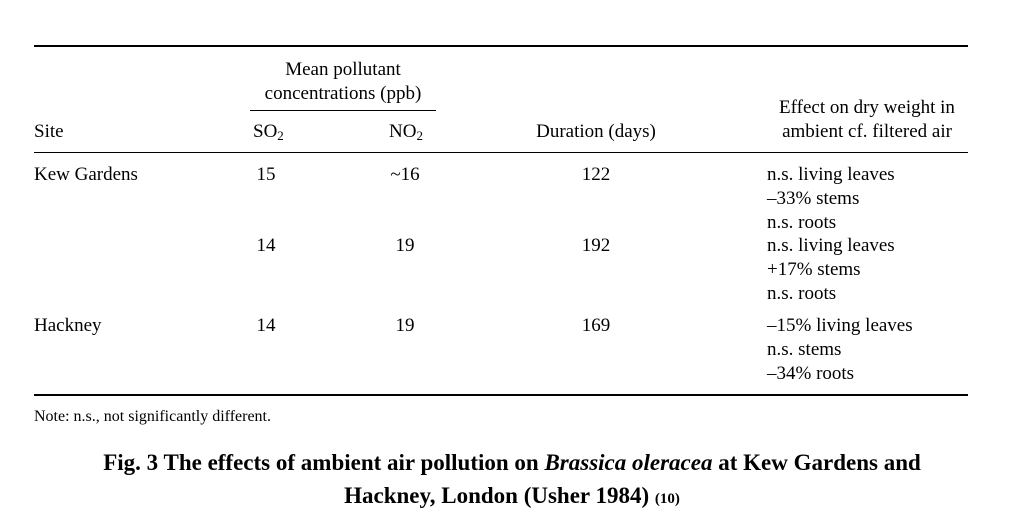 The width and height of the screenshot is (1024, 523). Describe the element at coordinates (343, 110) in the screenshot. I see `group-header-rule` at that location.